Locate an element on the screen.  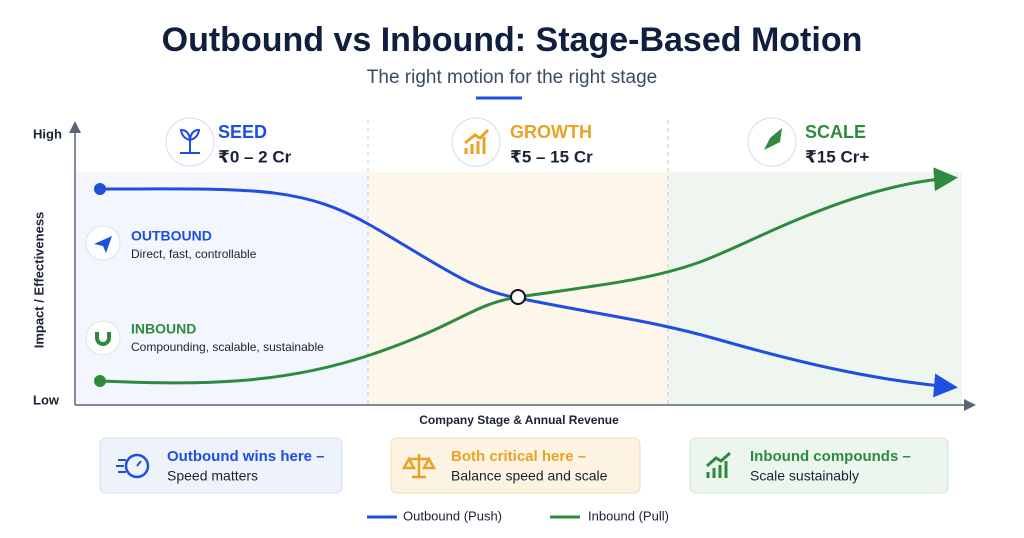
note-text: Balance speed and scale is located at coordinates (529, 476).